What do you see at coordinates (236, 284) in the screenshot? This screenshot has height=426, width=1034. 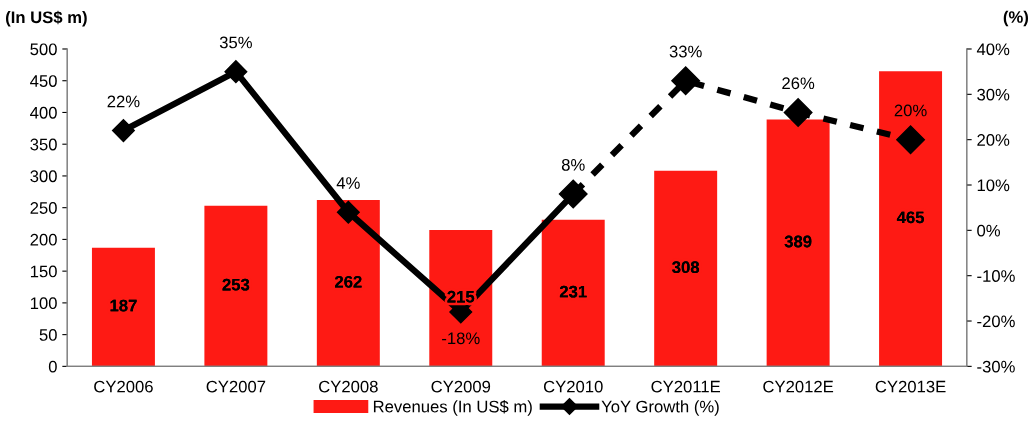 I see `data-label: 253` at bounding box center [236, 284].